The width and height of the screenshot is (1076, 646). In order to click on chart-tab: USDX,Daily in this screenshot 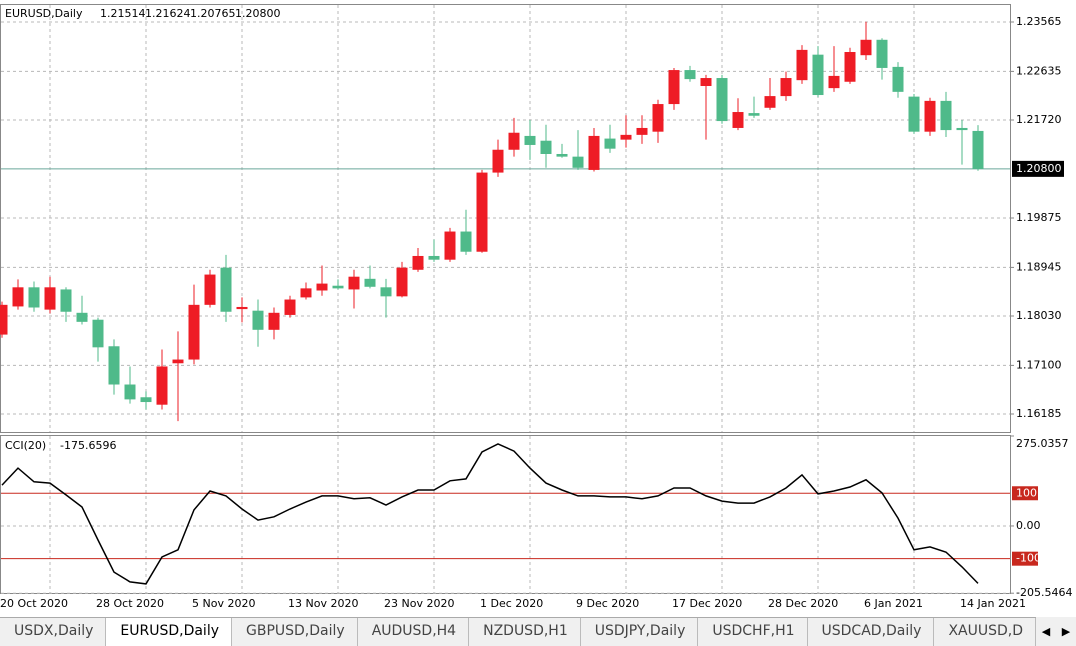, I will do `click(53, 632)`.